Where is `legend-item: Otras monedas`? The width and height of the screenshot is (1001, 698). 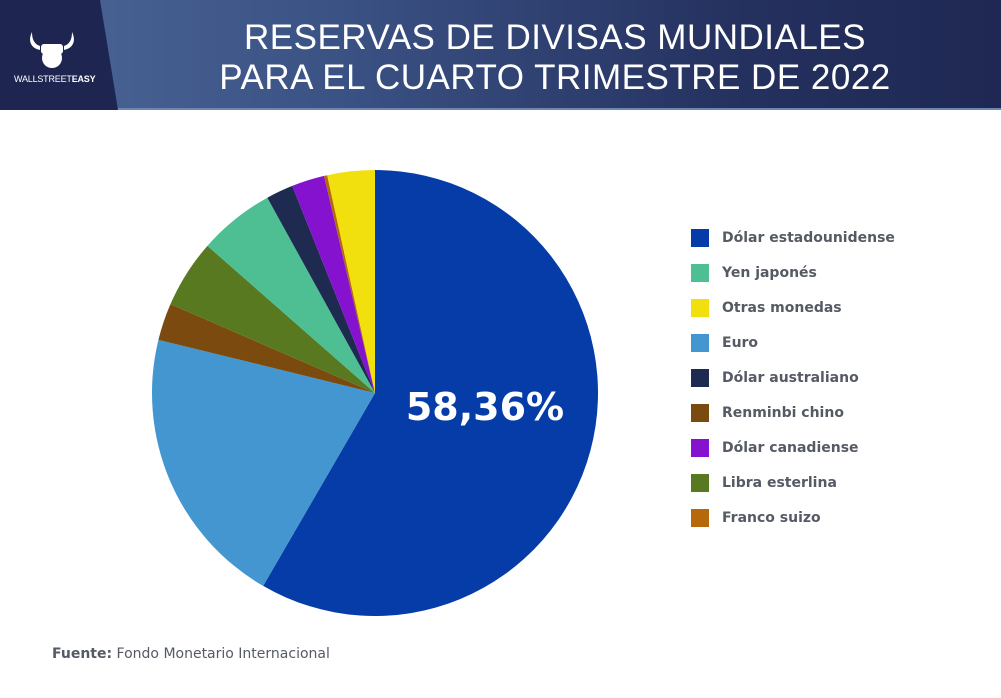 legend-item: Otras monedas is located at coordinates (793, 316).